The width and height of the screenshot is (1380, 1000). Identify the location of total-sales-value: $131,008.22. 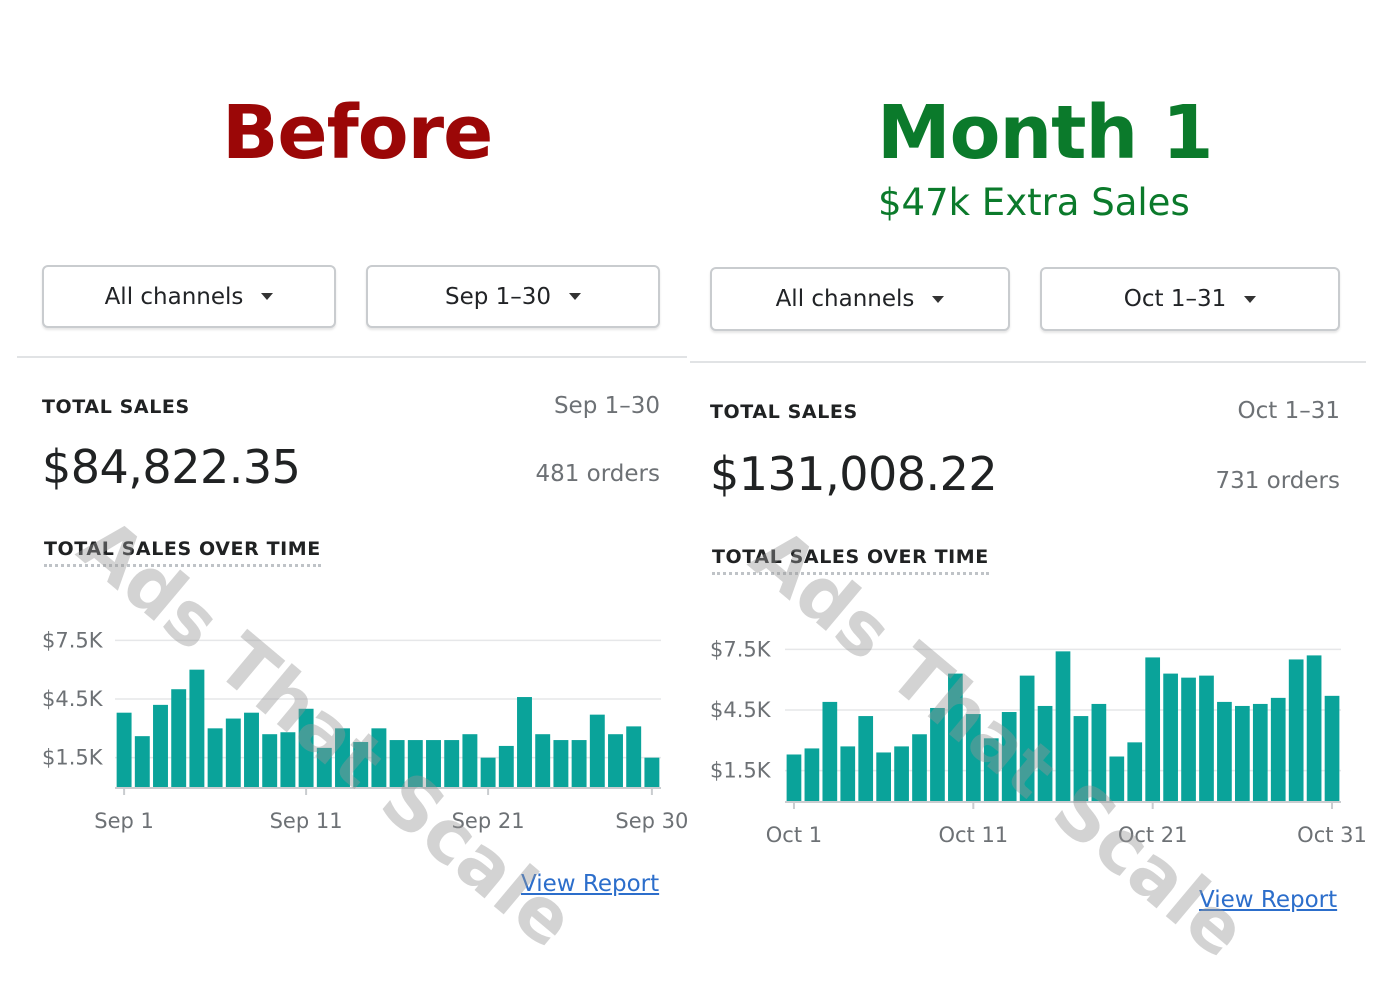
(854, 474).